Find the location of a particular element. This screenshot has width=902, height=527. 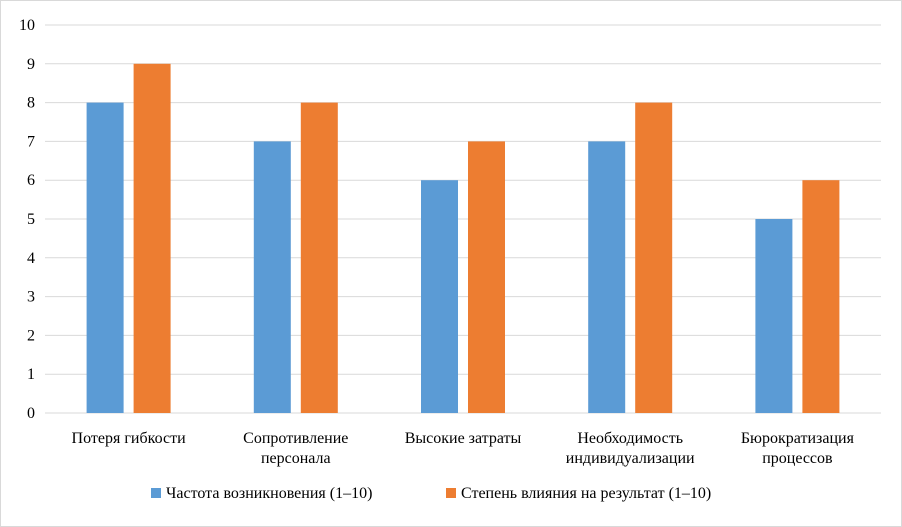

y-axis-ticks: 0 1 2 3 4 5 6 7 8 9 10 is located at coordinates (27, 219).